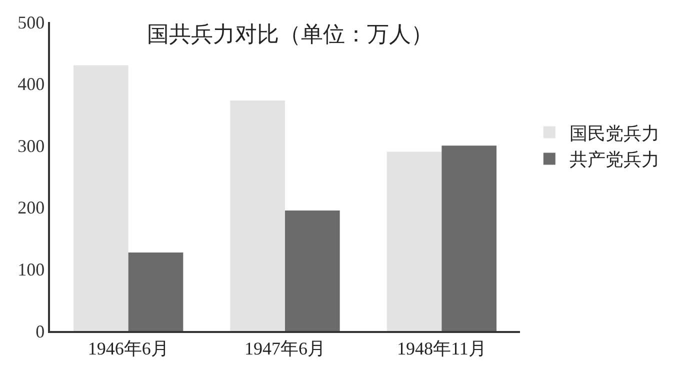 Image resolution: width=690 pixels, height=376 pixels. What do you see at coordinates (441, 348) in the screenshot?
I see `x-tick-label: 1948年11月` at bounding box center [441, 348].